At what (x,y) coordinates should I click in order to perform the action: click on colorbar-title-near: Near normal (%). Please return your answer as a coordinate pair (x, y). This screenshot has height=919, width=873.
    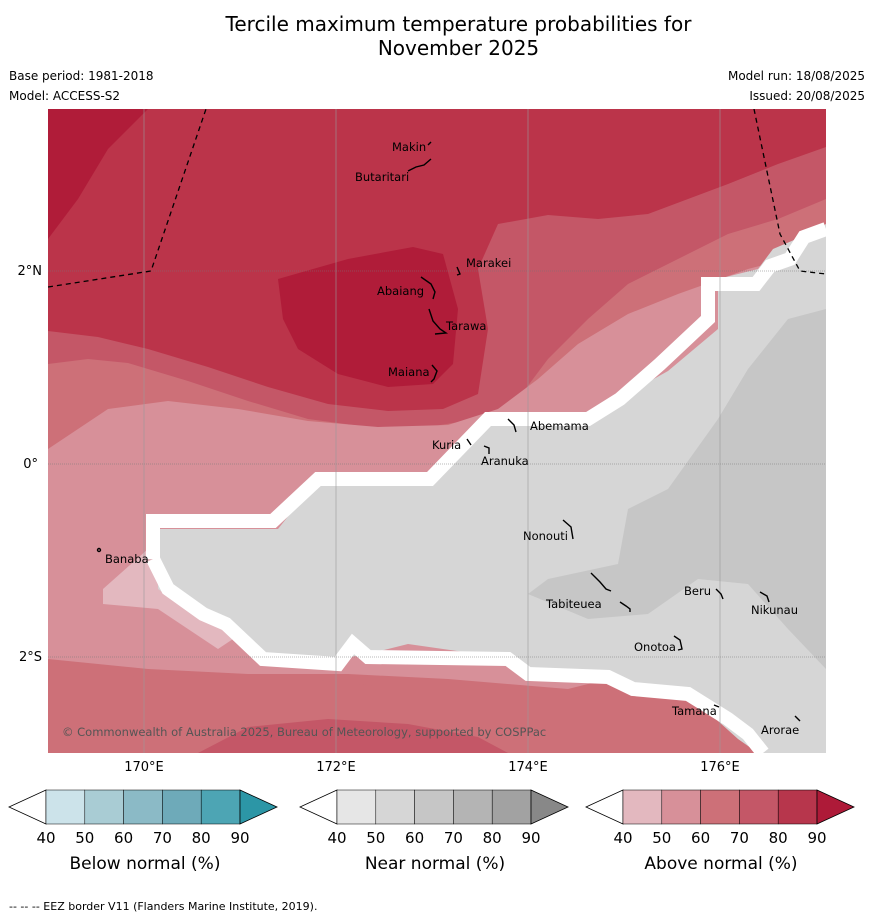
    Looking at the image, I should click on (435, 864).